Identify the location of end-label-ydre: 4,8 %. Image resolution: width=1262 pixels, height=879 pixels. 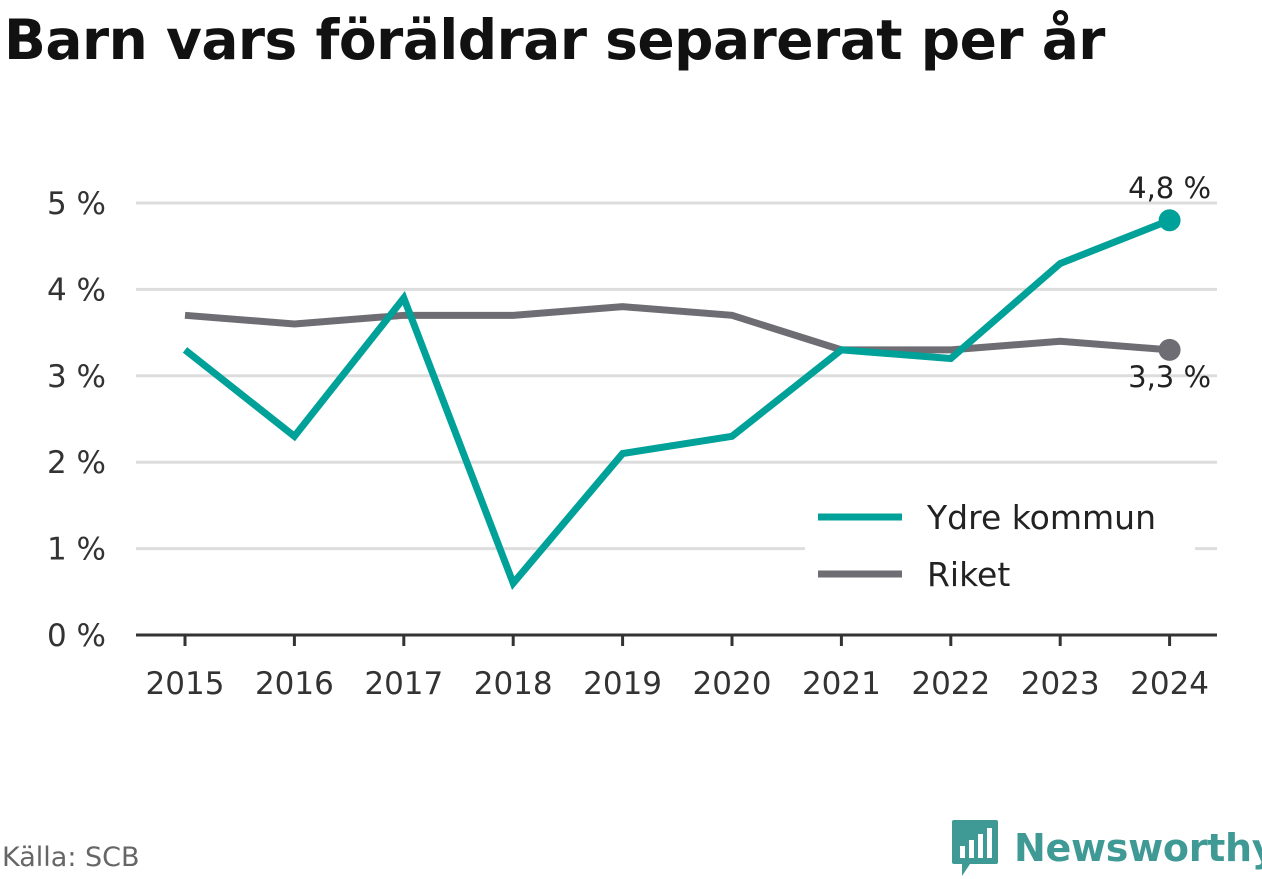
(1169, 188).